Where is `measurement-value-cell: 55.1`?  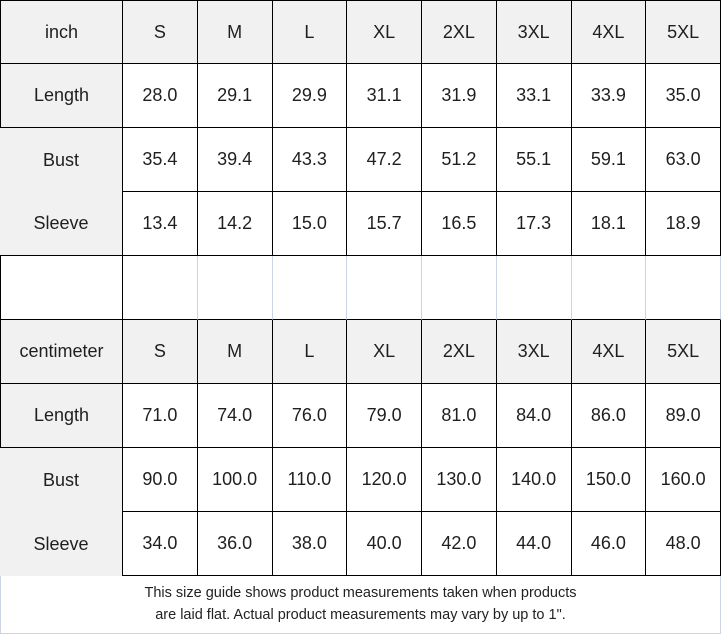
measurement-value-cell: 55.1 is located at coordinates (534, 160).